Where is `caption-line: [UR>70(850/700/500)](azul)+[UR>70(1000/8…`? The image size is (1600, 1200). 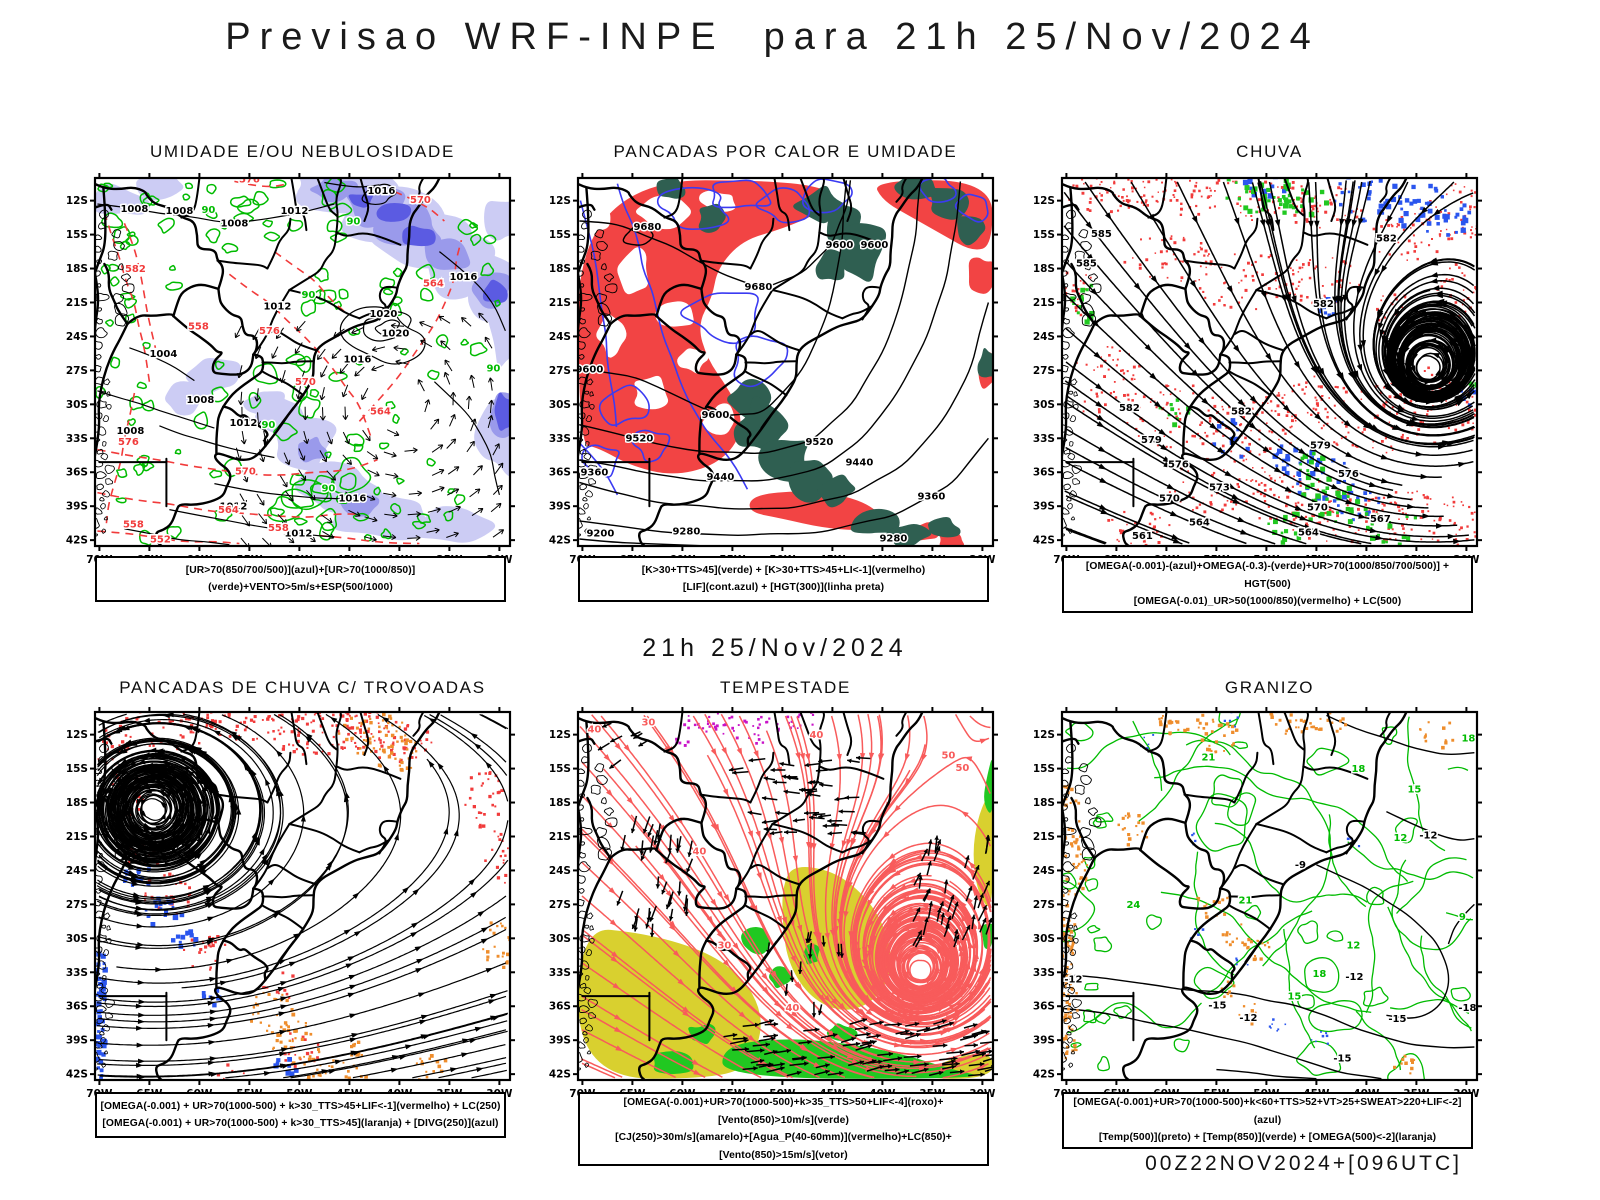
caption-line: [UR>70(850/700/500)](azul)+[UR>70(1000/8… is located at coordinates (300, 579).